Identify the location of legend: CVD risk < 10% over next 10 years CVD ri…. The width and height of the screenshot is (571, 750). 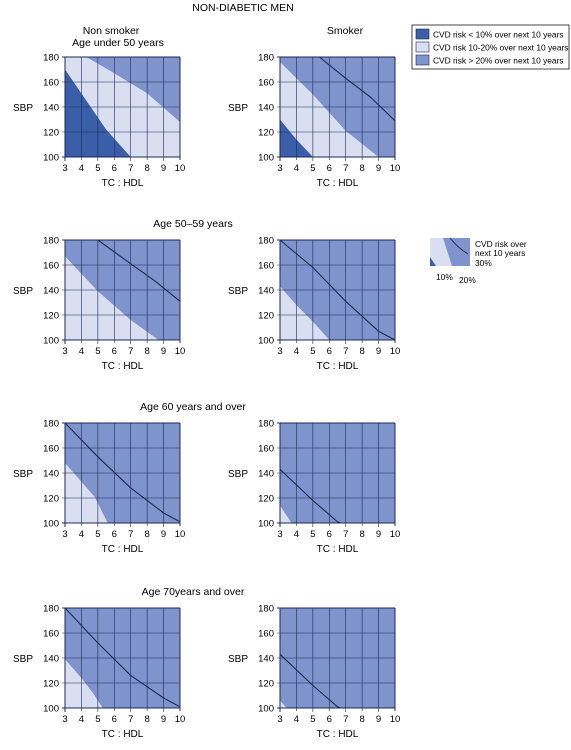
(490, 47).